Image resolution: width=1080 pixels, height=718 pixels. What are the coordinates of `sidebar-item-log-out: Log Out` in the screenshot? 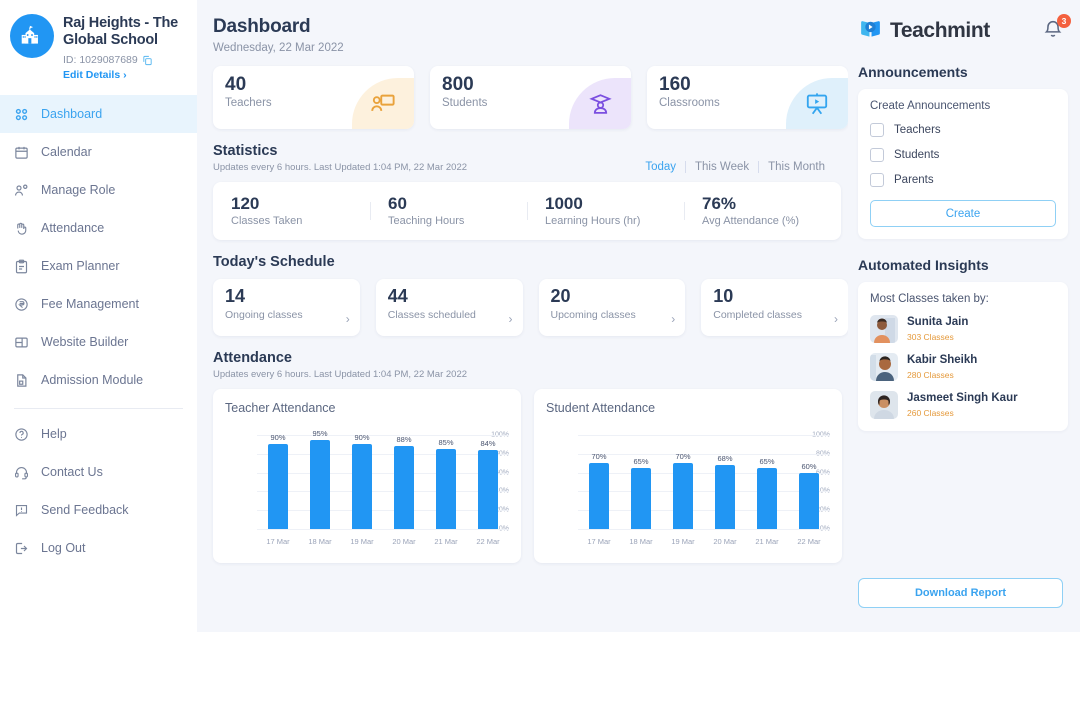 It's located at (98, 548).